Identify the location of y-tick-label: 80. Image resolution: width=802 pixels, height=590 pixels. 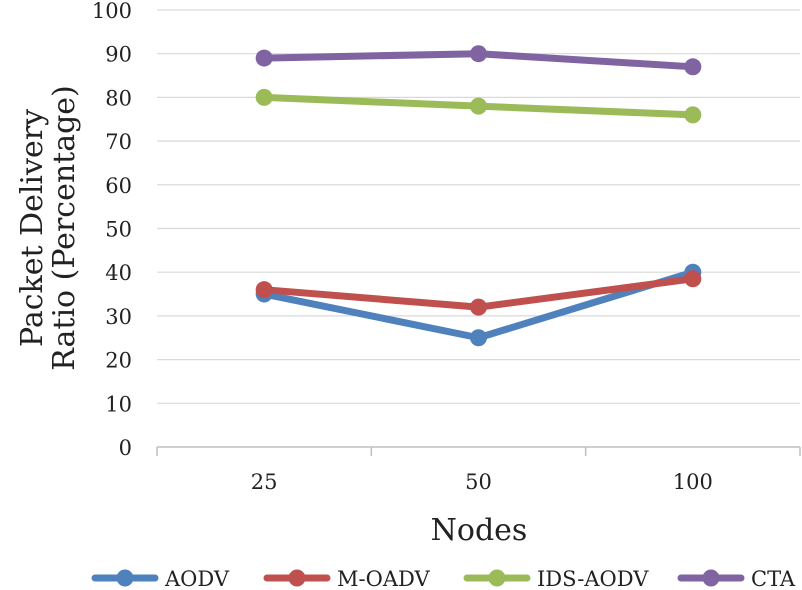
(118, 98).